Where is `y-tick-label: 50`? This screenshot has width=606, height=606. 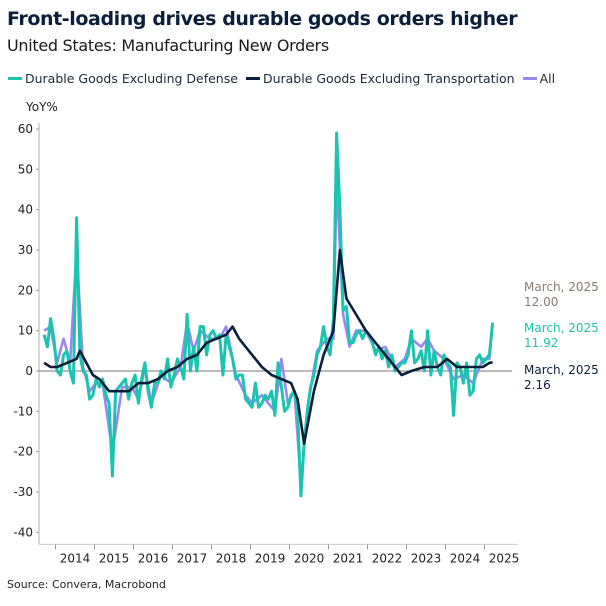
y-tick-label: 50 is located at coordinates (25, 169).